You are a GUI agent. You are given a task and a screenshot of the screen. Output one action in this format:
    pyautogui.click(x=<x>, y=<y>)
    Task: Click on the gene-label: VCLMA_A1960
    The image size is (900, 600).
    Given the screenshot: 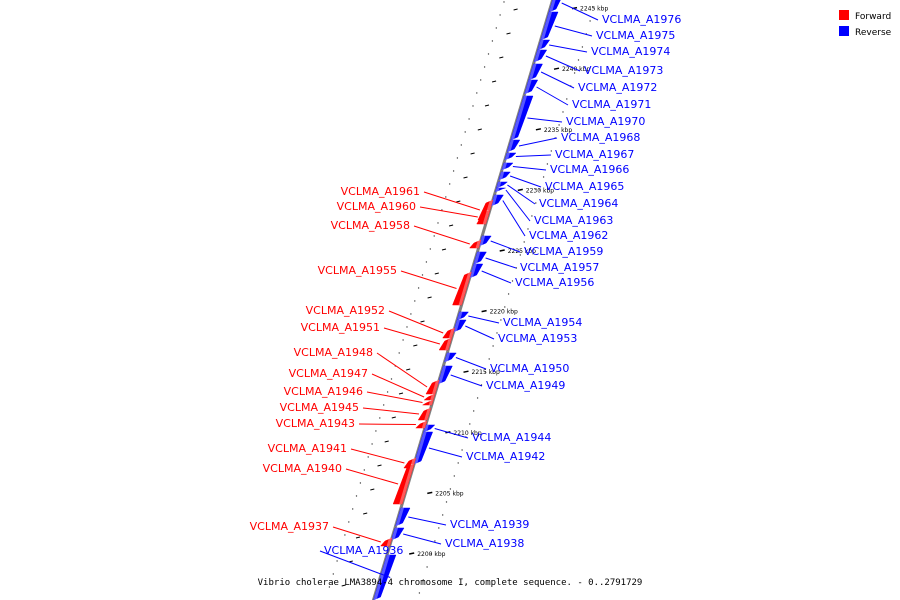 What is the action you would take?
    pyautogui.click(x=376, y=206)
    